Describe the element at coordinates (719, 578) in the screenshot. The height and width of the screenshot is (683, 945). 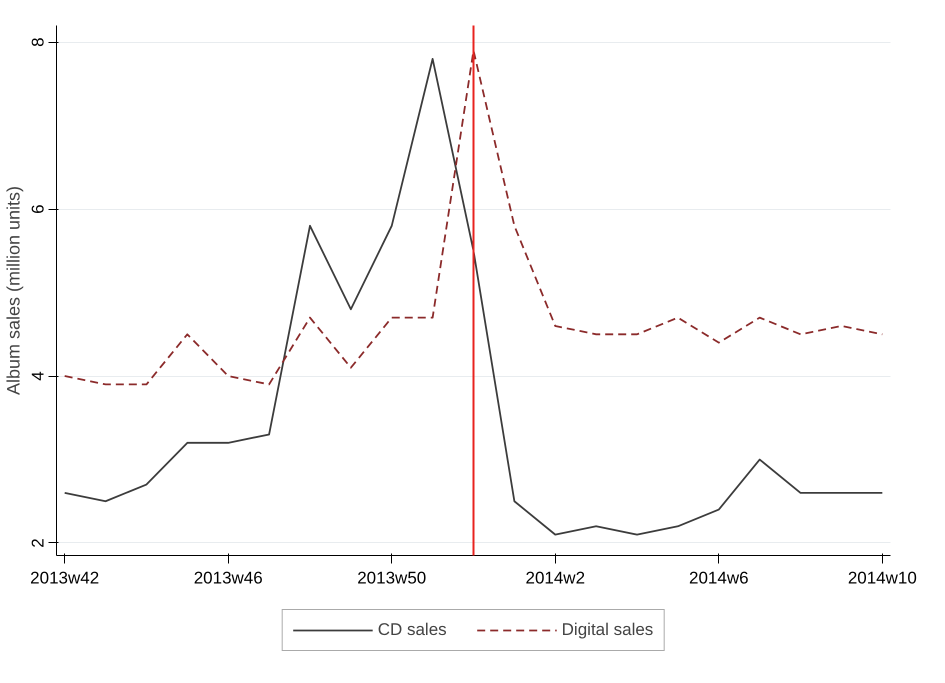
I see `x-tick-label: 2014w6` at that location.